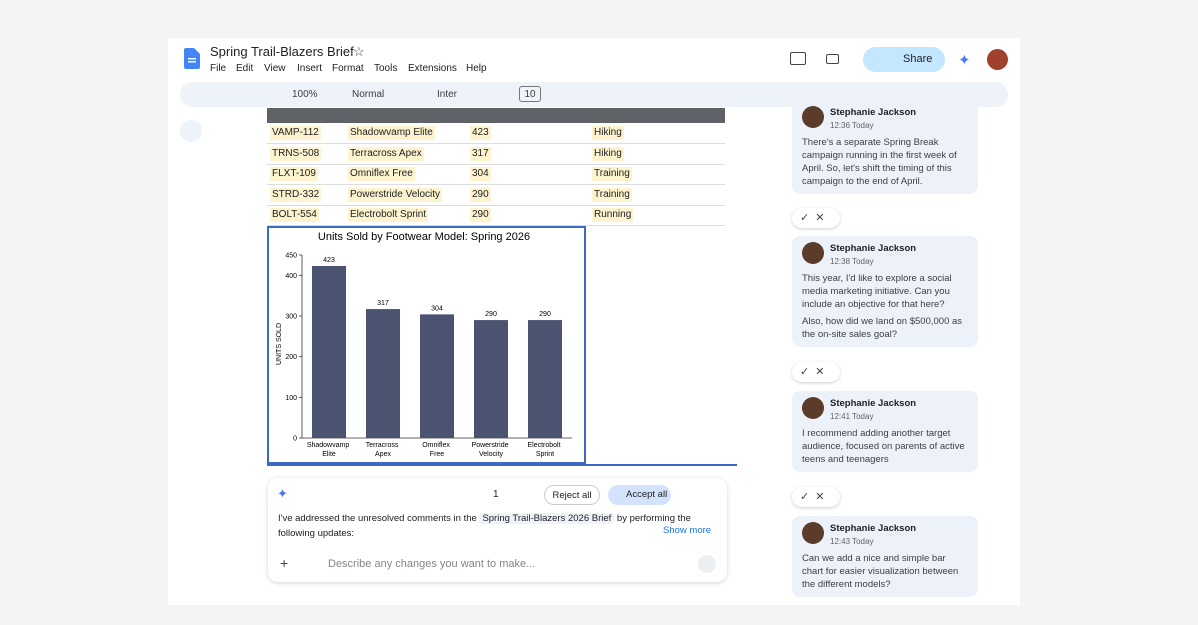 Image resolution: width=1198 pixels, height=625 pixels. I want to click on table-cell: STRD-332, so click(296, 194).